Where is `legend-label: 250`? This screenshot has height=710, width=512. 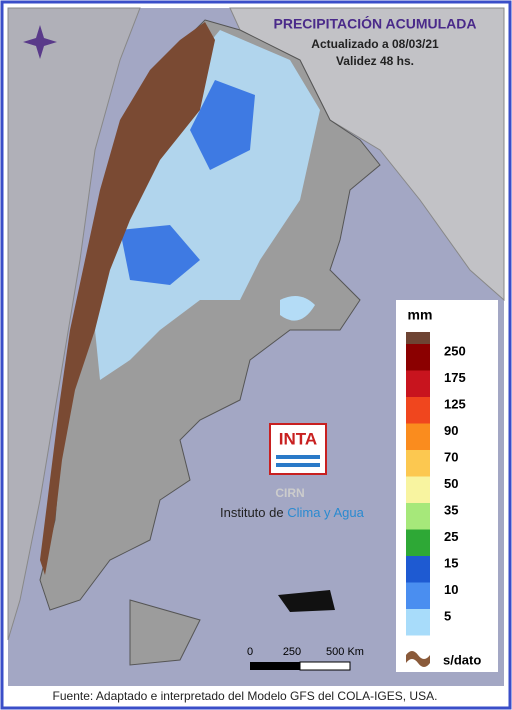
legend-label: 250 is located at coordinates (455, 350).